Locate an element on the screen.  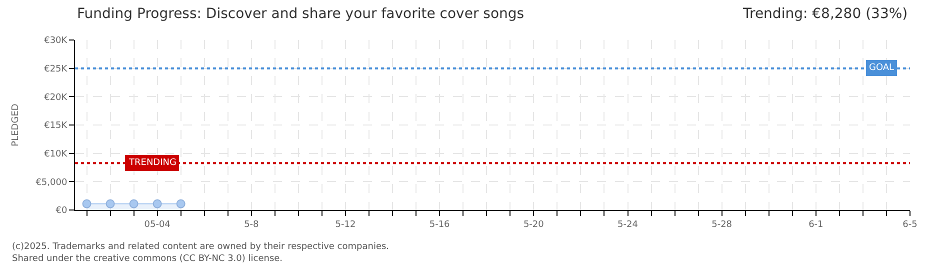
y-tick-label: €25K is located at coordinates (56, 69).